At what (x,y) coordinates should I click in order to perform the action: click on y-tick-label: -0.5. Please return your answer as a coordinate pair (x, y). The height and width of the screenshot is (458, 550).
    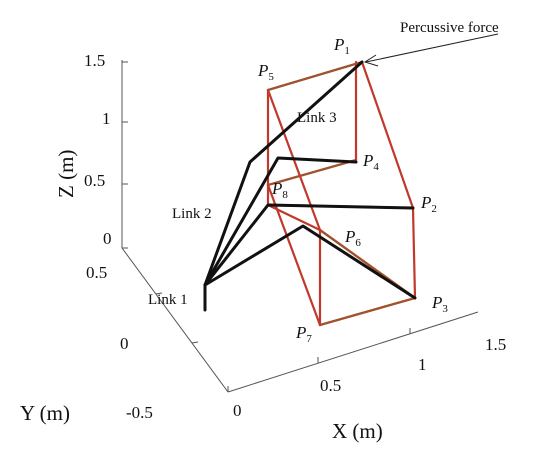
    Looking at the image, I should click on (139, 412).